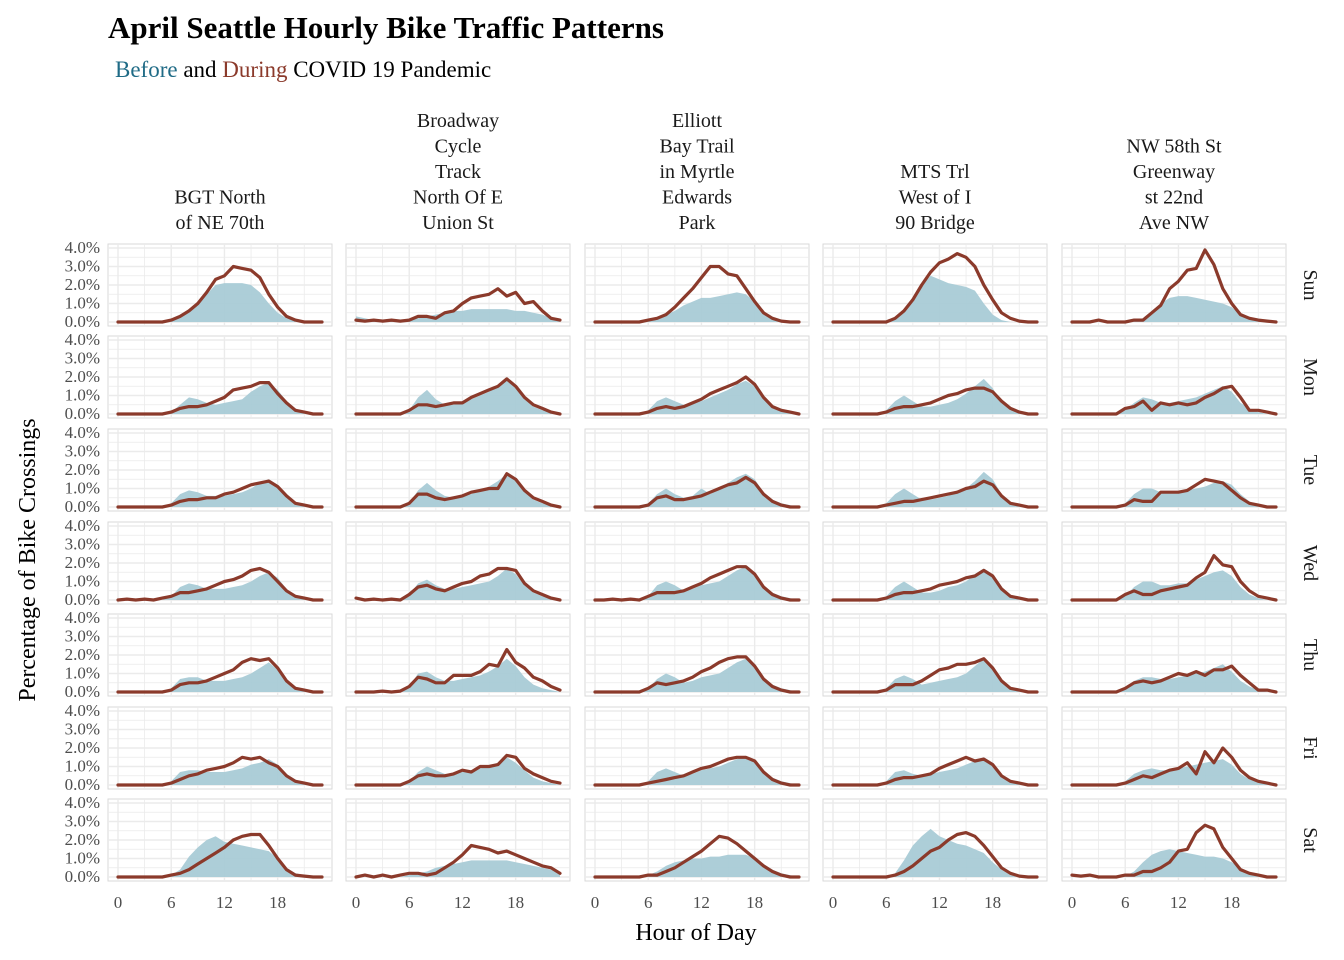 The image size is (1344, 960). Describe the element at coordinates (935, 223) in the screenshot. I see `facet-label-location: 90 Bridge` at that location.